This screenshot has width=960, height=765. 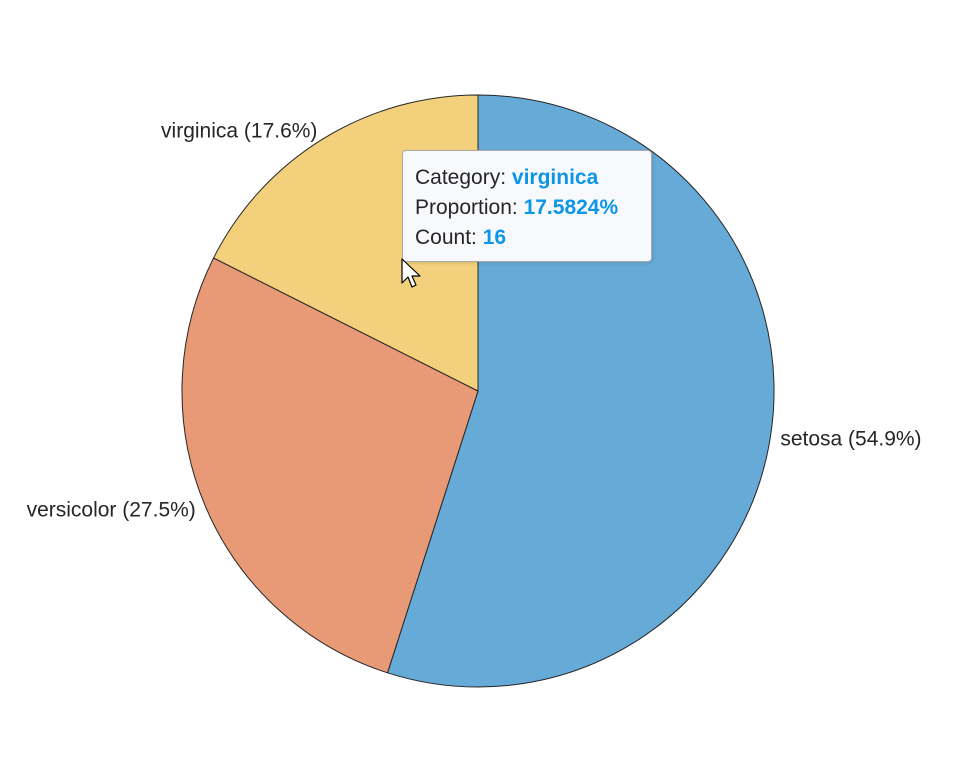 I want to click on slice-label-virginica: virginica (17.6%), so click(x=239, y=131).